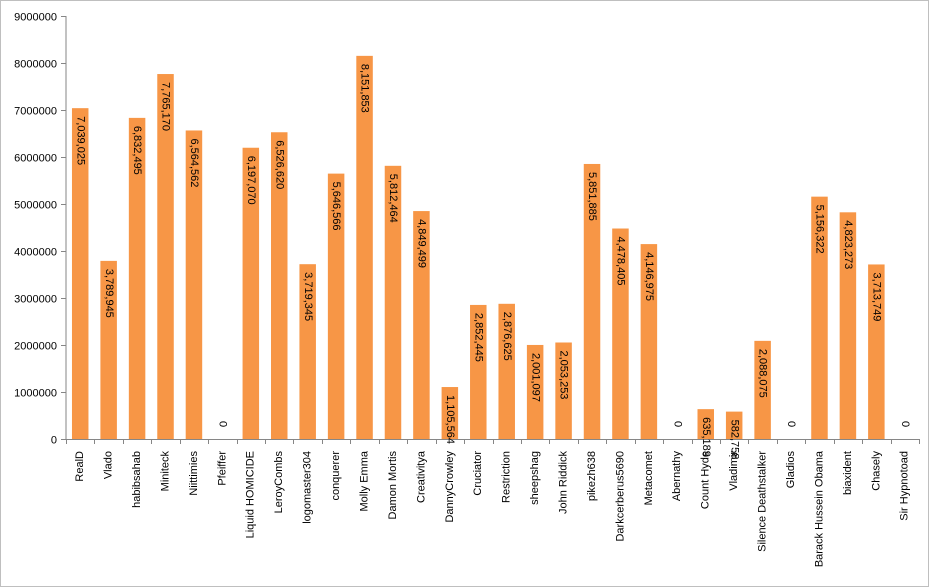 The height and width of the screenshot is (588, 929). What do you see at coordinates (677, 476) in the screenshot?
I see `category-label: Abernathy` at bounding box center [677, 476].